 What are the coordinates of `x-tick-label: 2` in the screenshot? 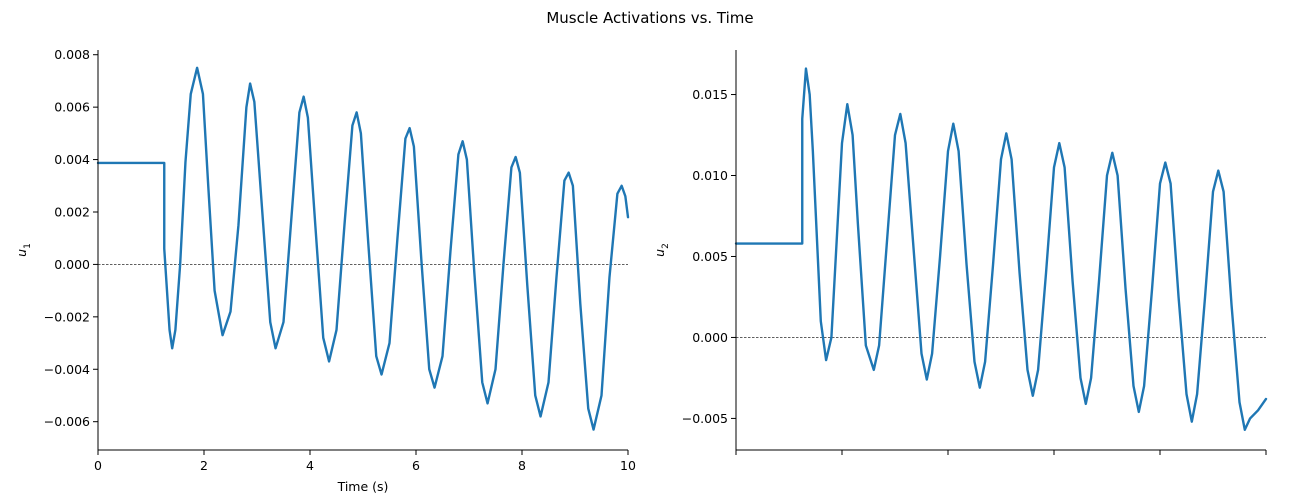 It's located at (204, 465).